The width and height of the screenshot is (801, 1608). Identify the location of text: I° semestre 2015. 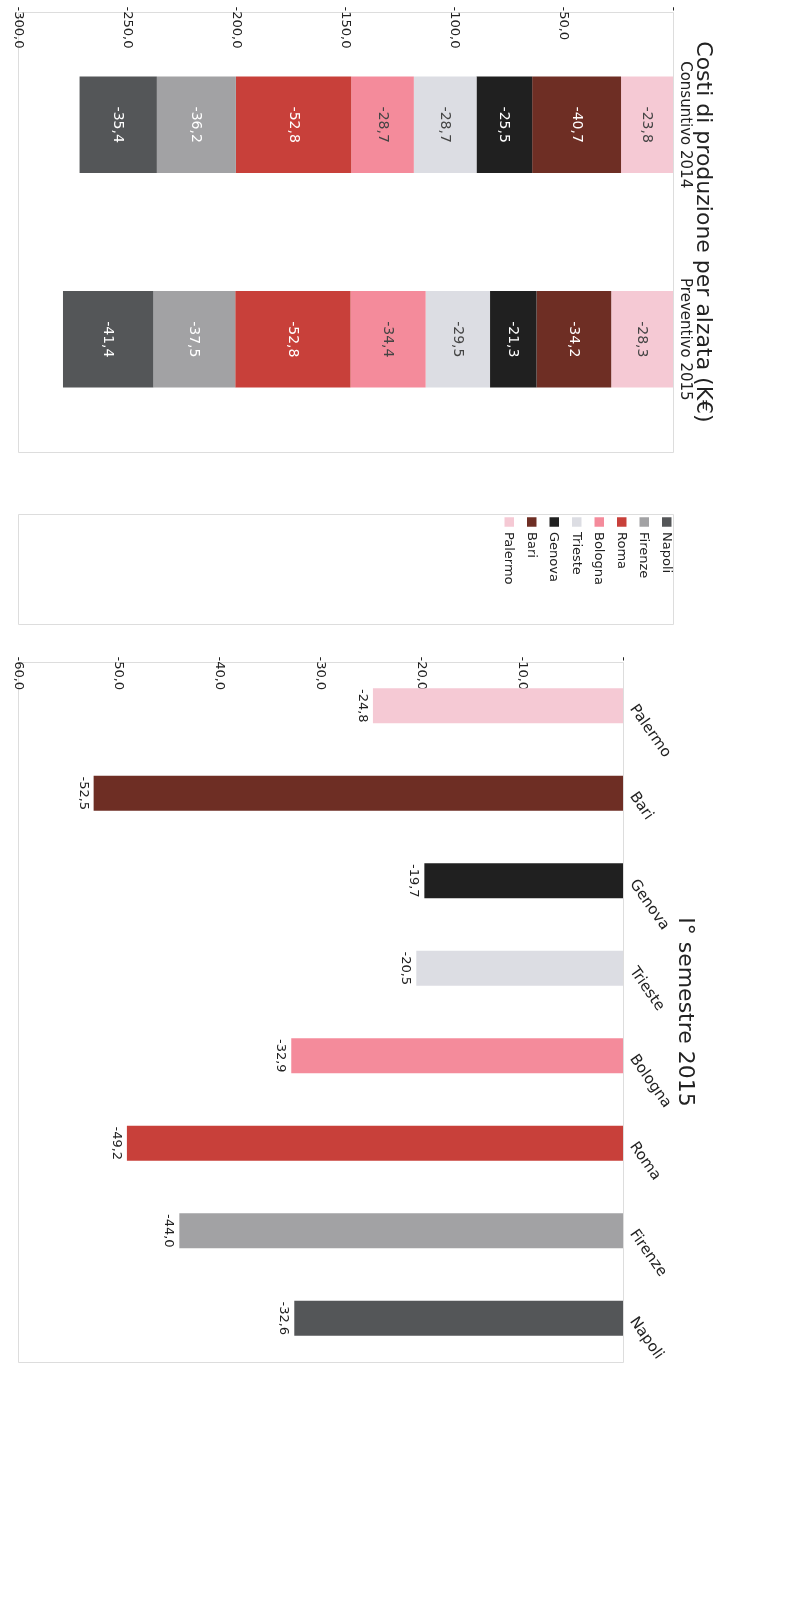
(686, 1012).